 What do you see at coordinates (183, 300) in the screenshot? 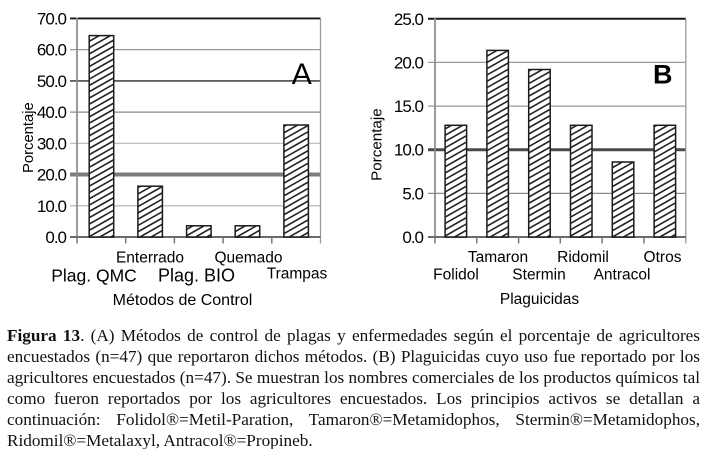
I see `svg-text: Métodos de Control` at bounding box center [183, 300].